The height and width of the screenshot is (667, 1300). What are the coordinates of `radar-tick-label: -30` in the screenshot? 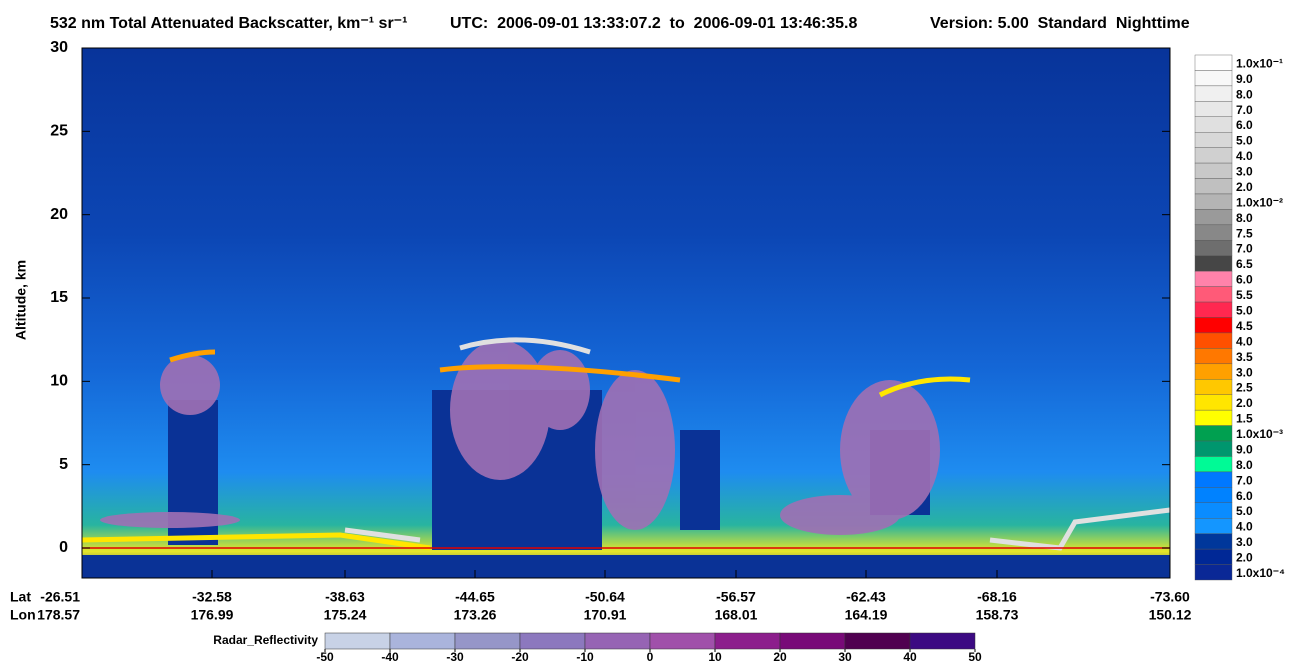 It's located at (455, 657).